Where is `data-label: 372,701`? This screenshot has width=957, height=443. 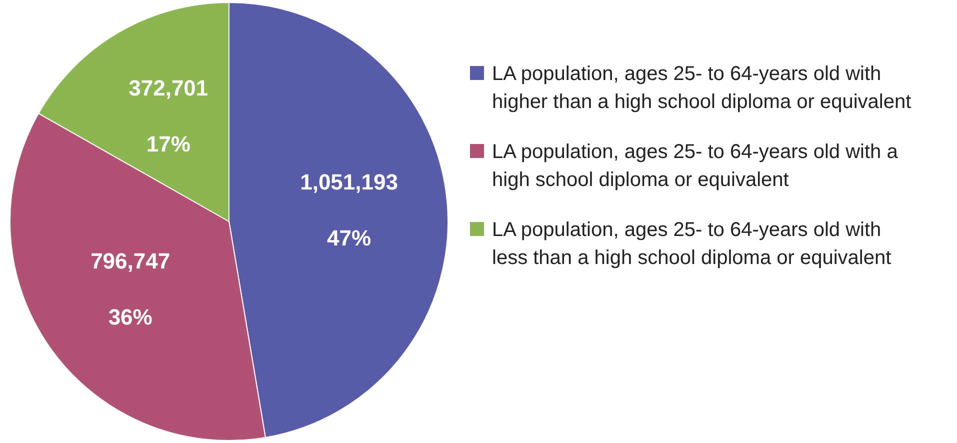 data-label: 372,701 is located at coordinates (168, 87).